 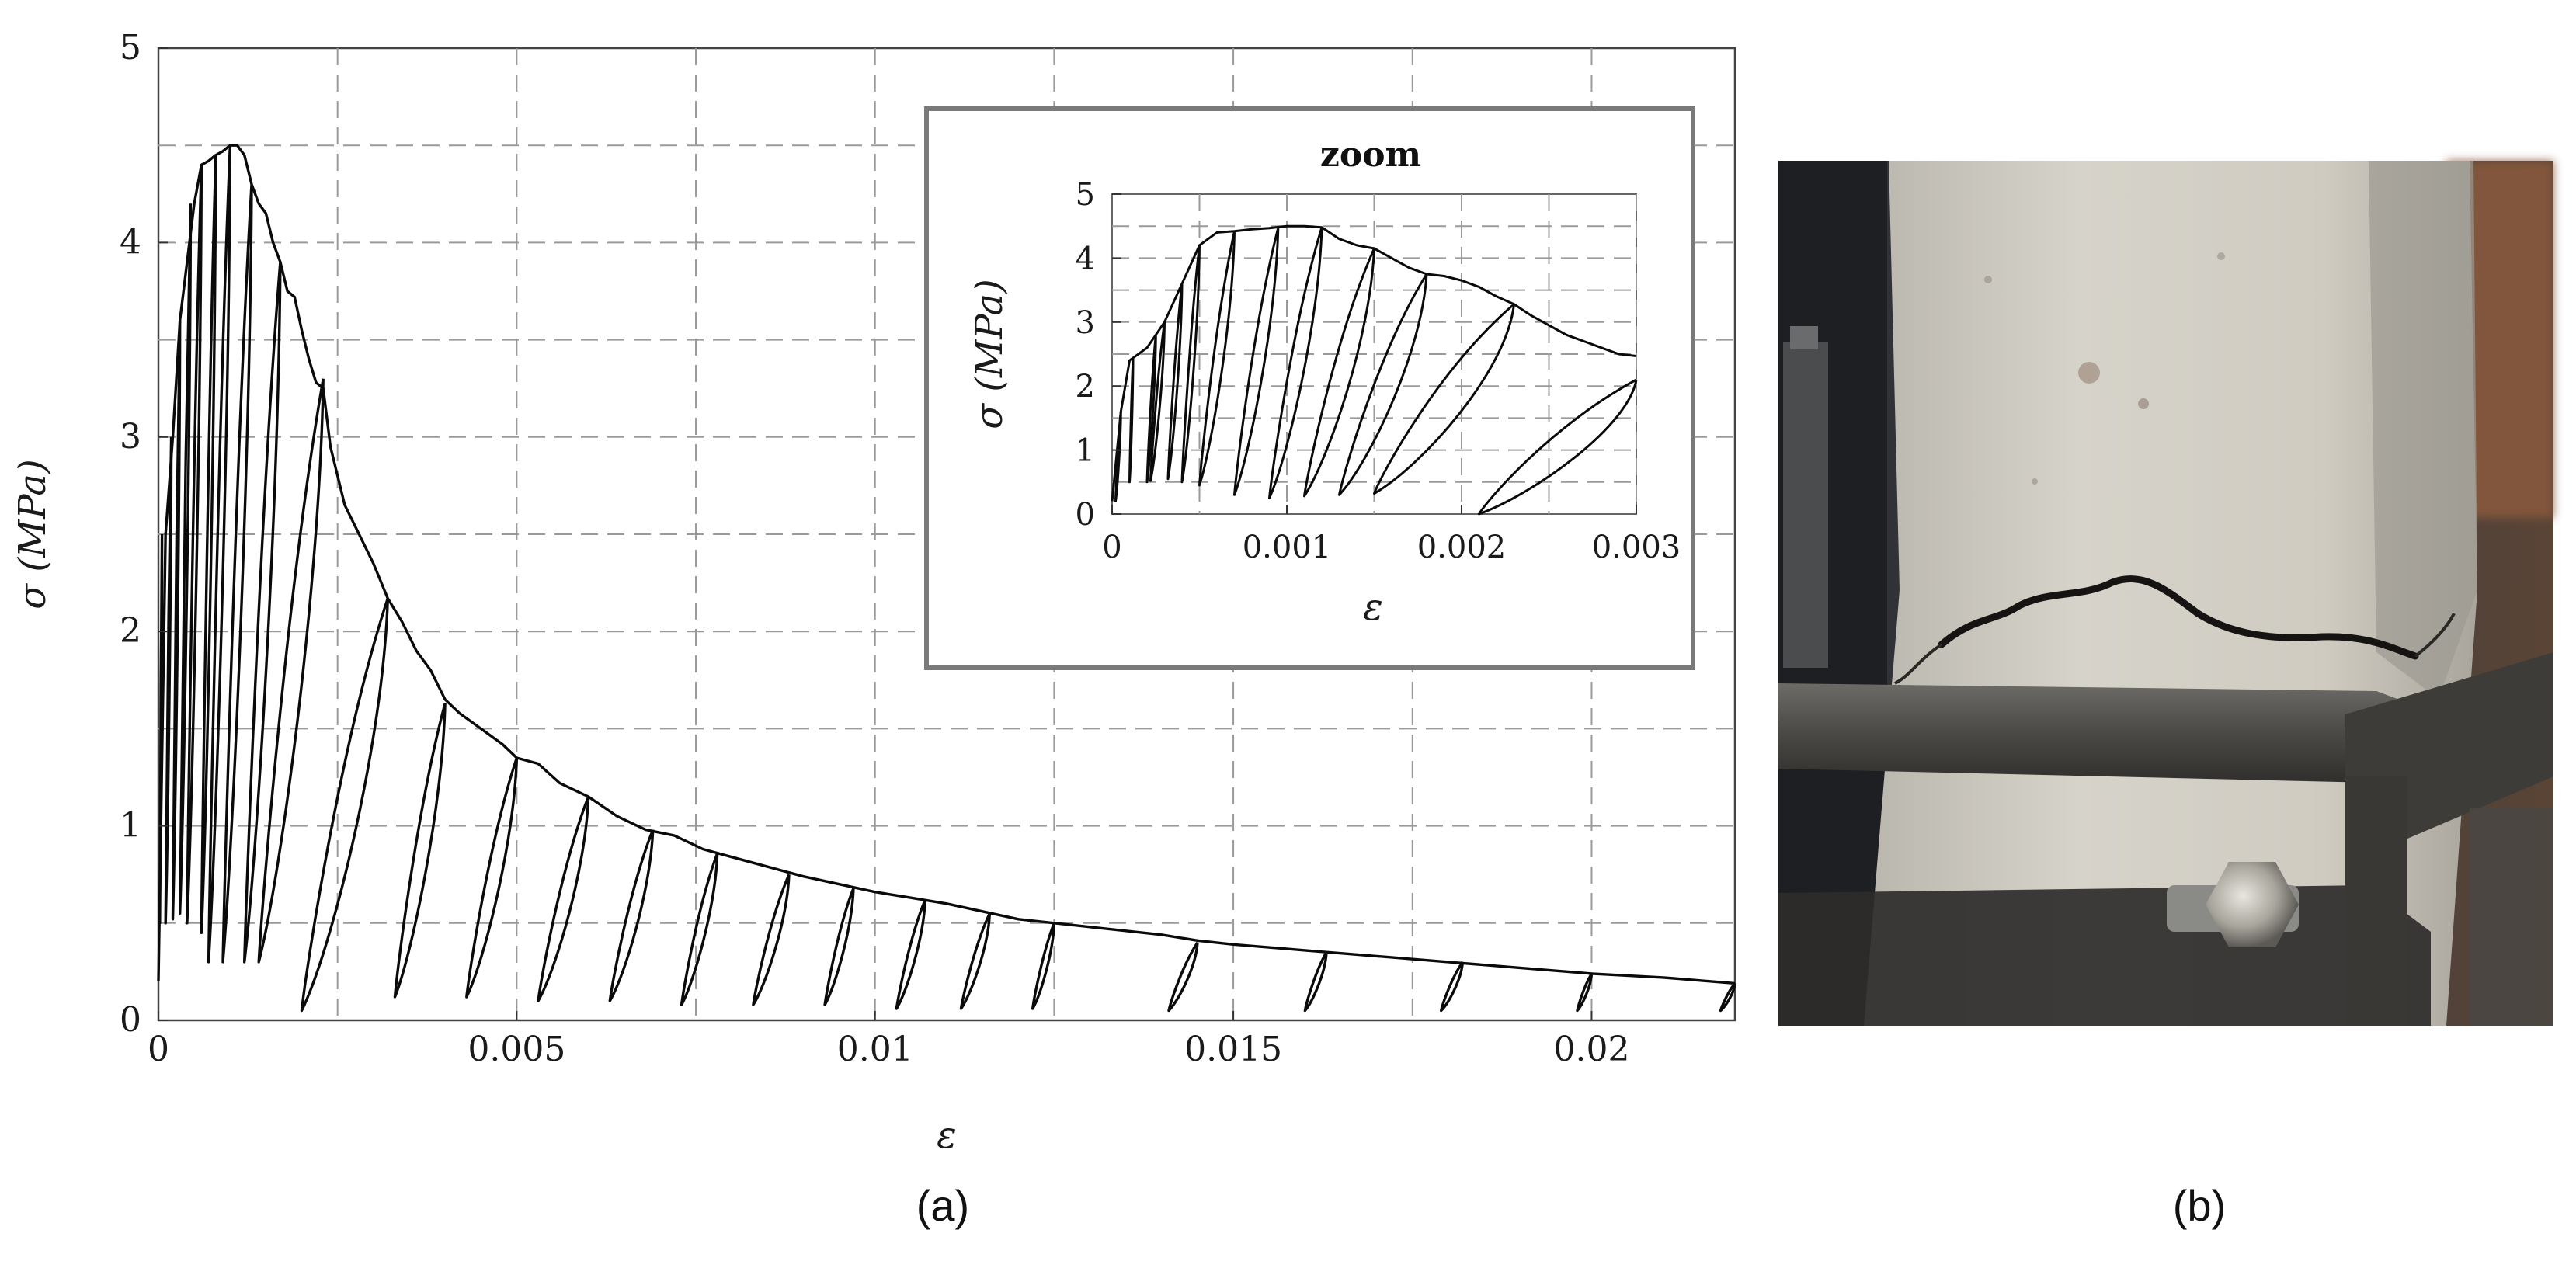 What do you see at coordinates (943, 1205) in the screenshot?
I see `panel-label-a: (a)` at bounding box center [943, 1205].